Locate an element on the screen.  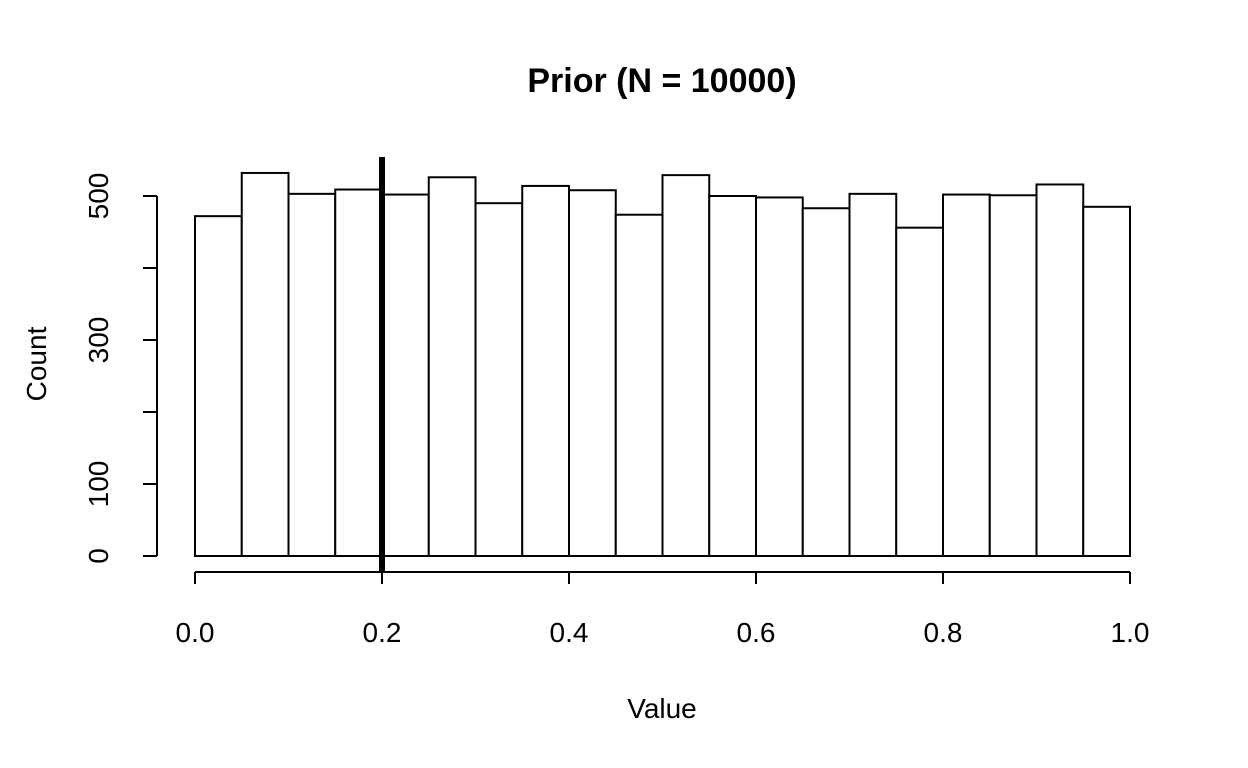
x-tick-label: 0.4 is located at coordinates (569, 632).